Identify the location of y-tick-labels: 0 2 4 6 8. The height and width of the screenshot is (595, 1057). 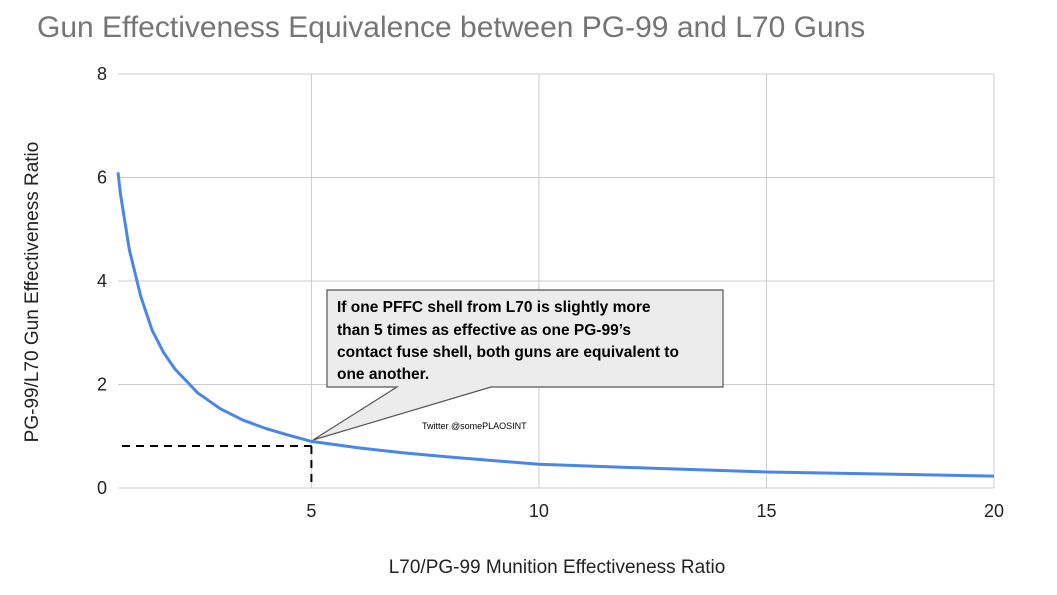
(102, 281).